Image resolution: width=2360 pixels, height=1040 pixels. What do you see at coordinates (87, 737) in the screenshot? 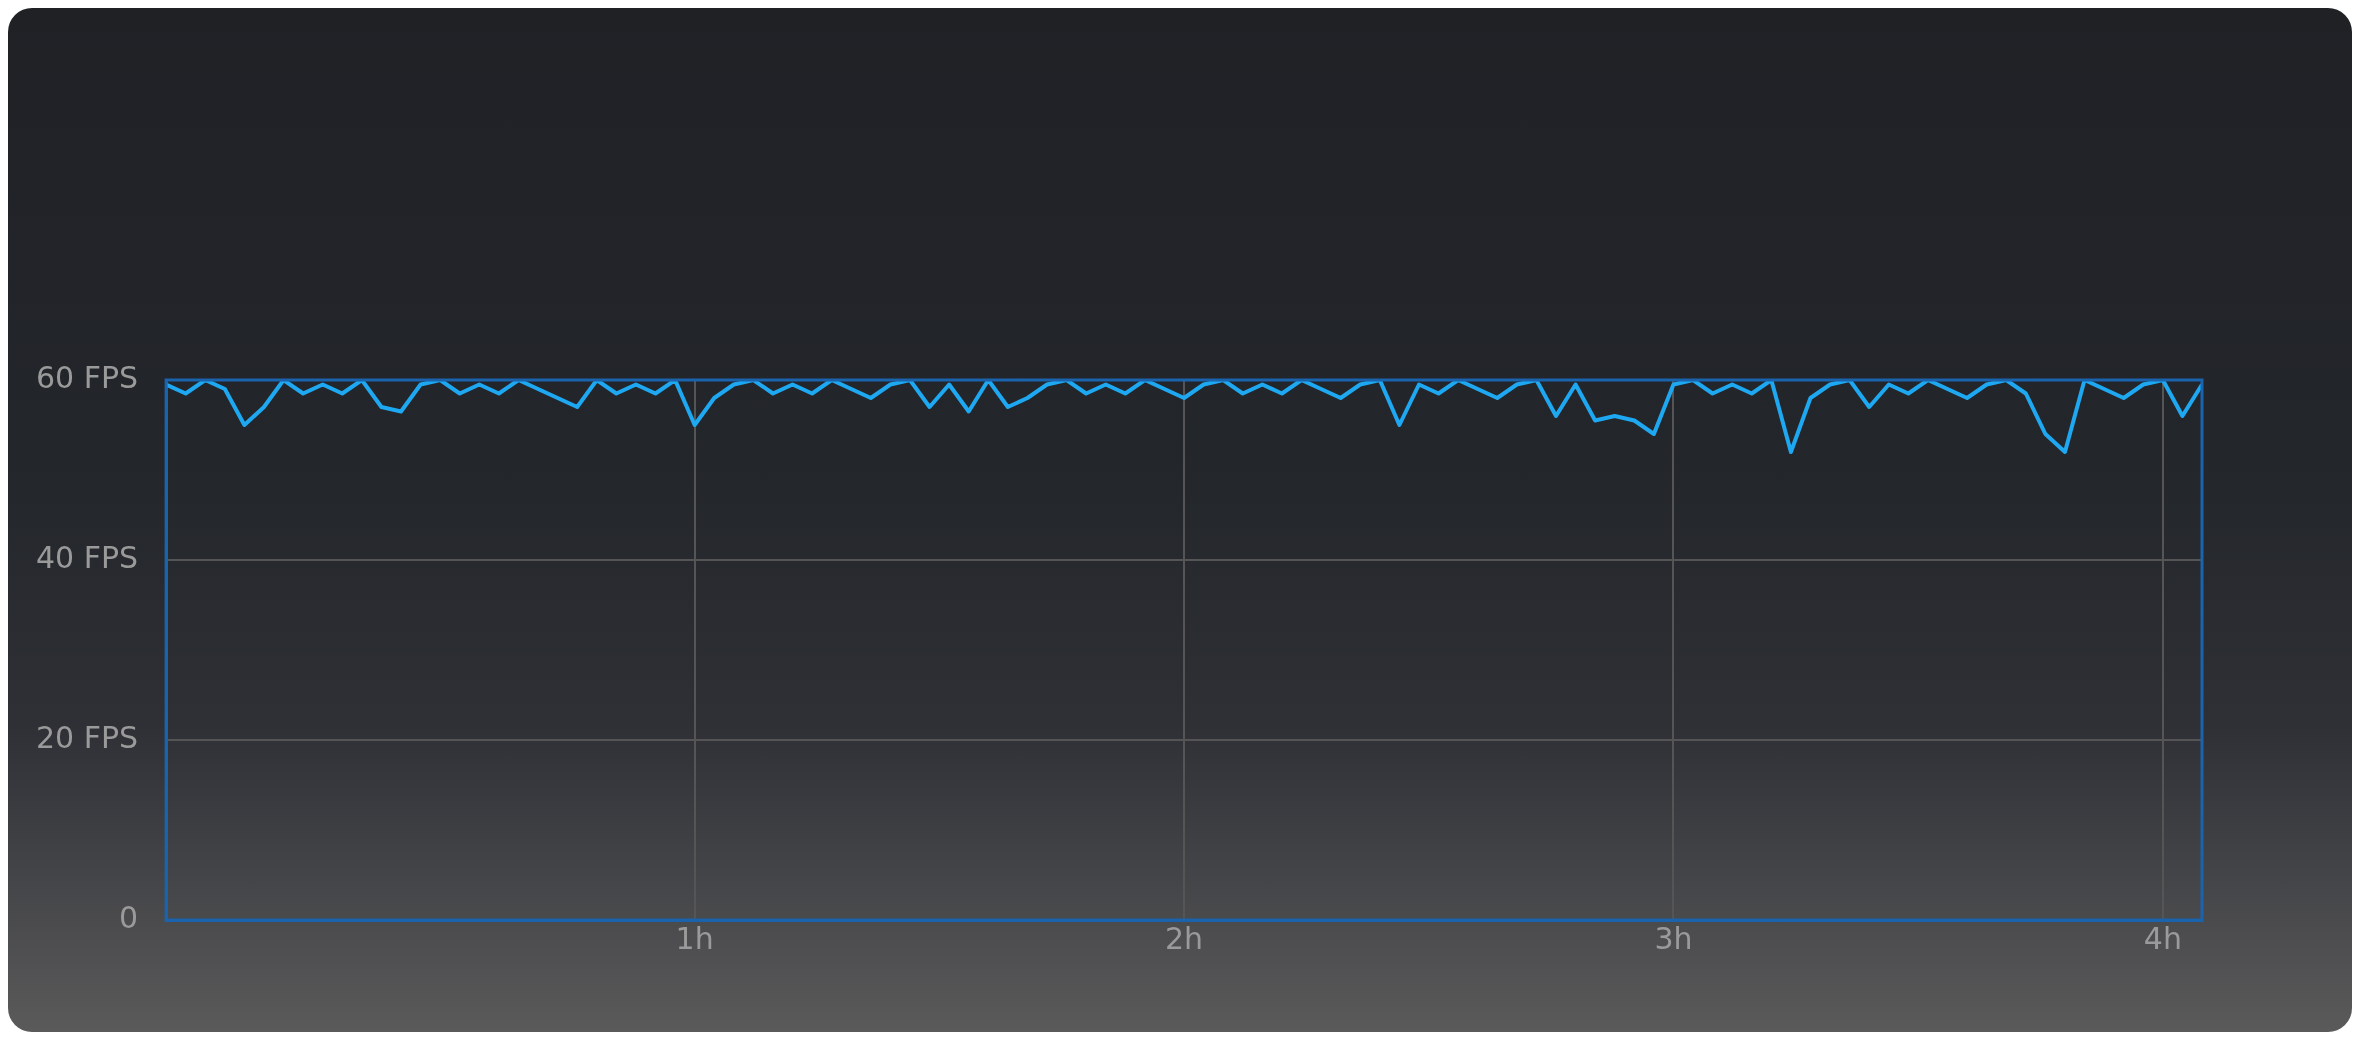
I see `y-tick-label: 20 FPS` at bounding box center [87, 737].